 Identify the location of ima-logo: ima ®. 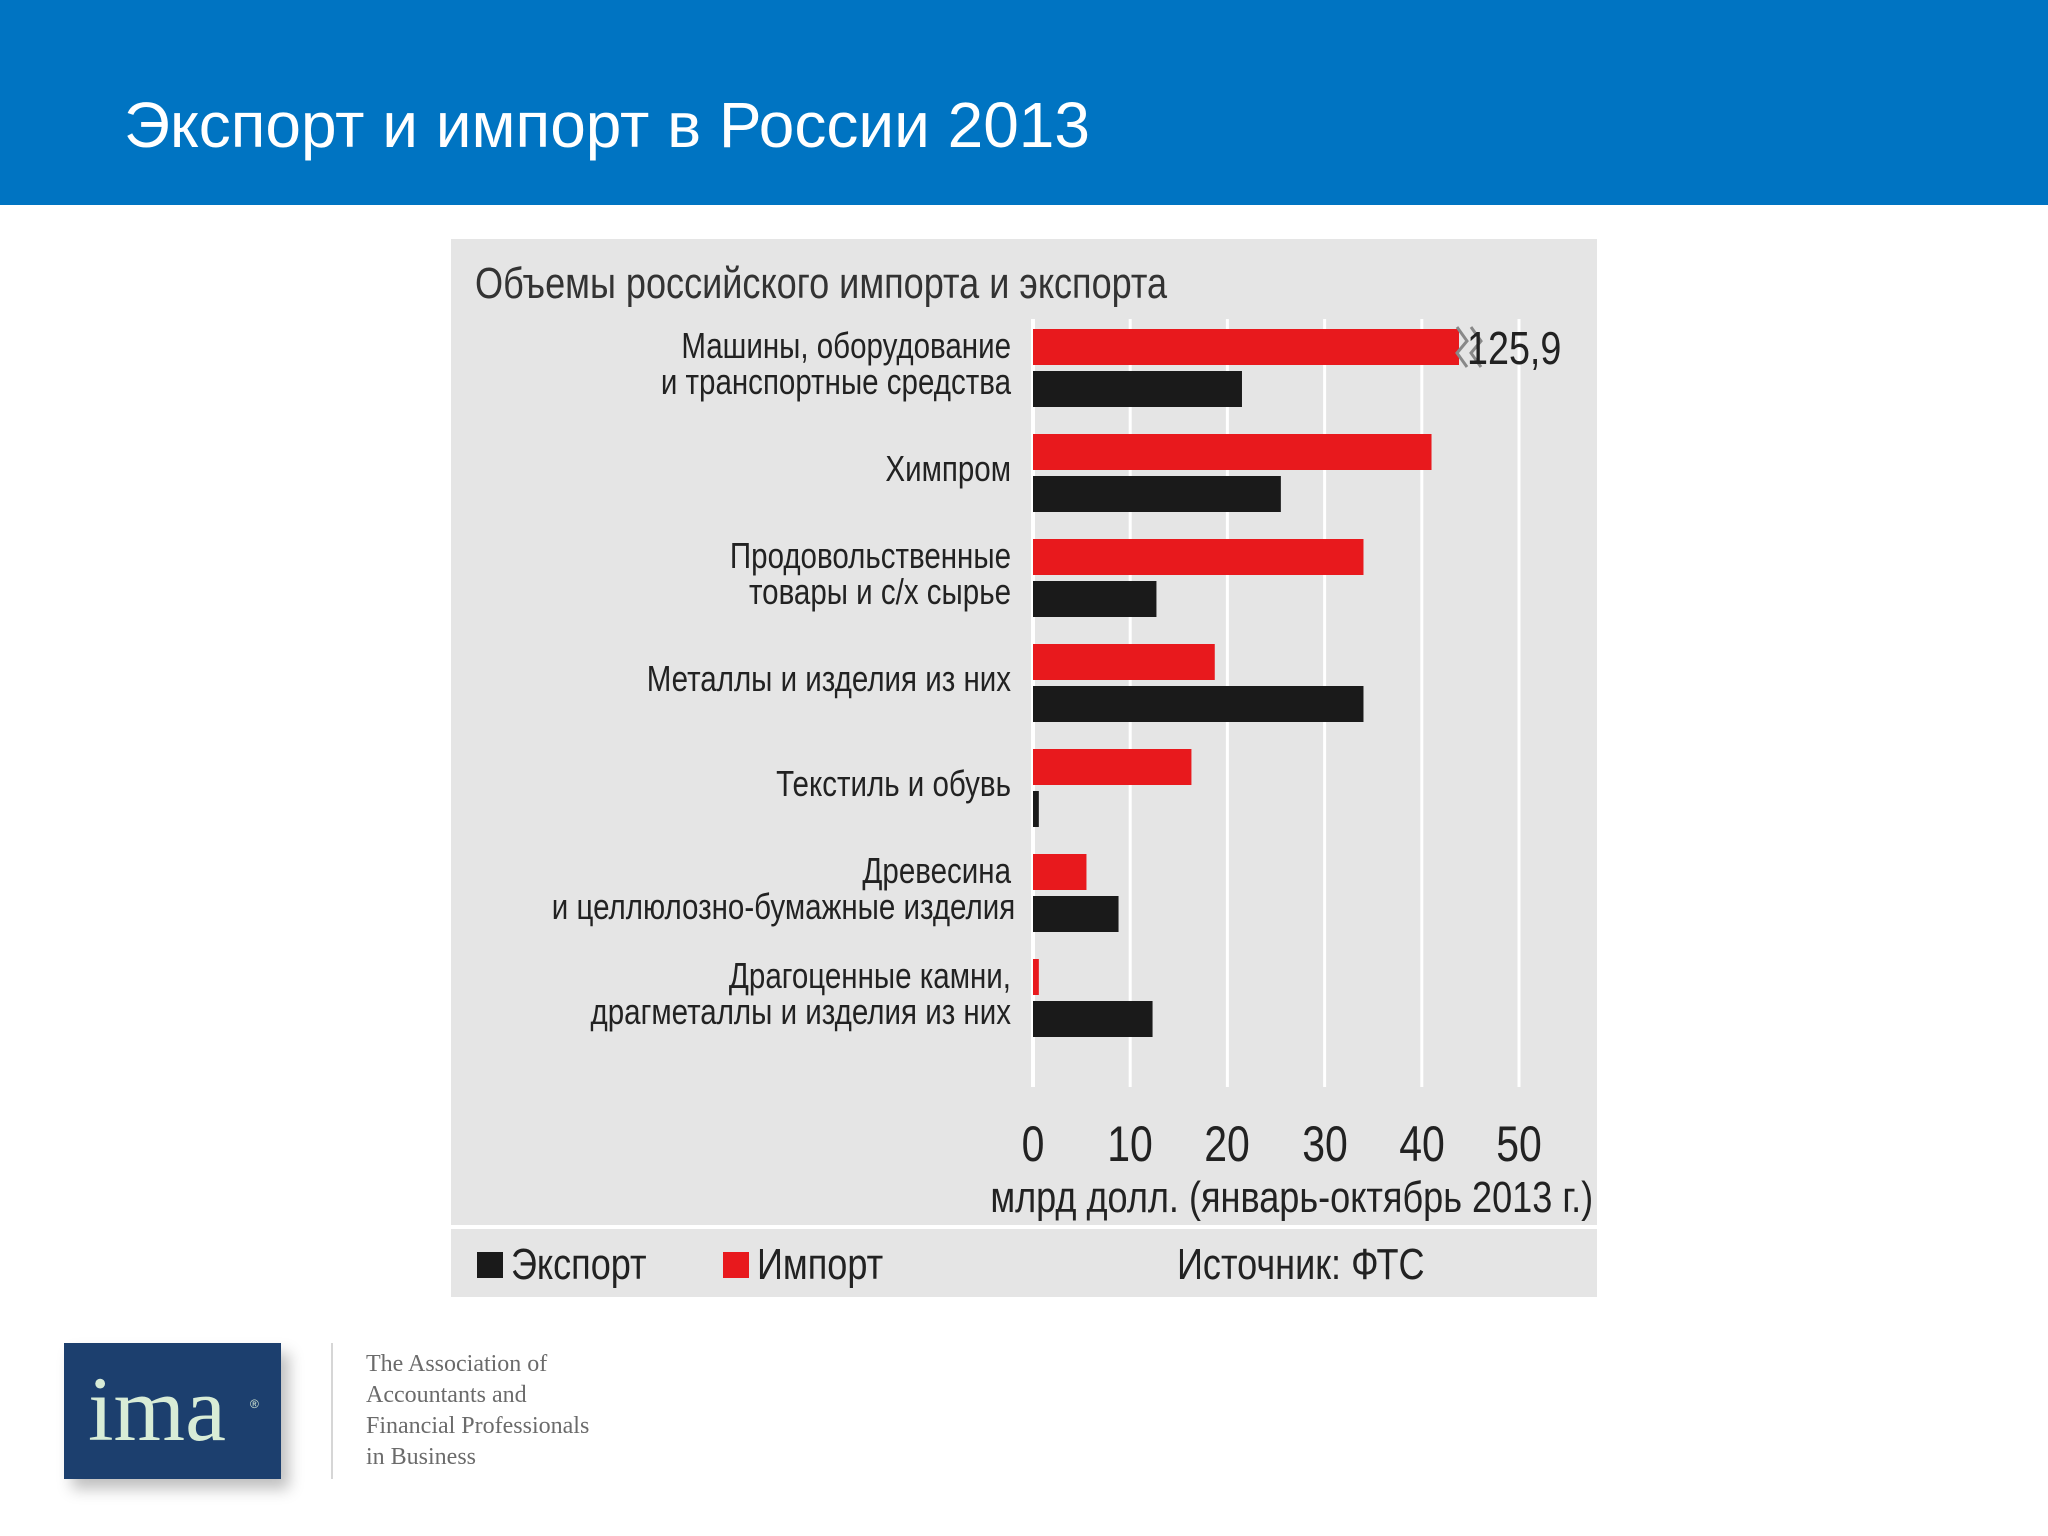
(172, 1411).